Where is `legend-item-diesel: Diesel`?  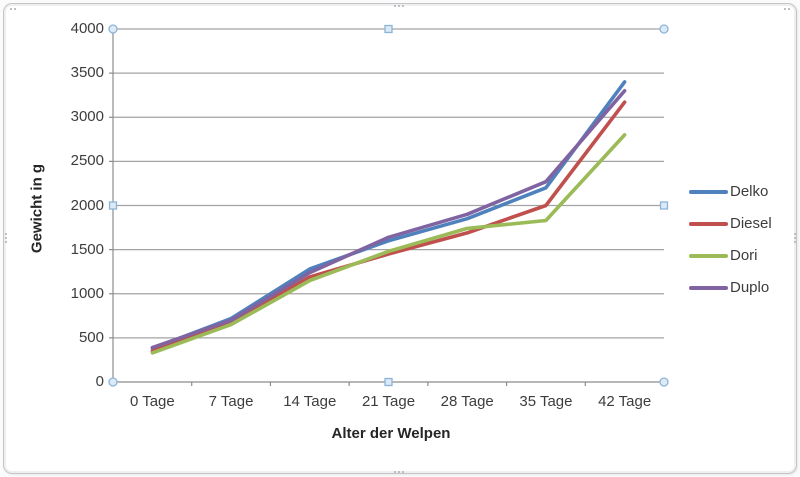 legend-item-diesel: Diesel is located at coordinates (730, 223).